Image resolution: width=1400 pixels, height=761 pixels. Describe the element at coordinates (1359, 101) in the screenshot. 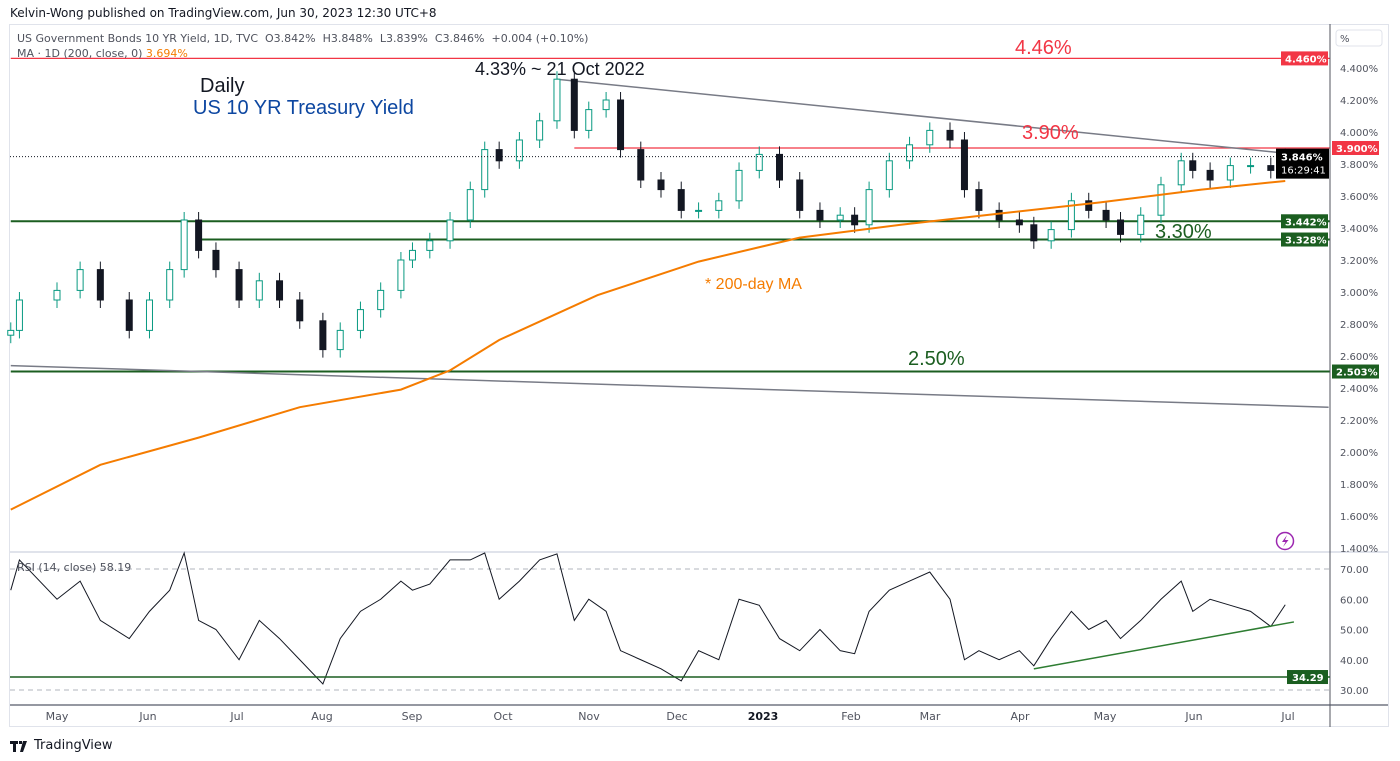

I see `price-tick: 4.200%` at that location.